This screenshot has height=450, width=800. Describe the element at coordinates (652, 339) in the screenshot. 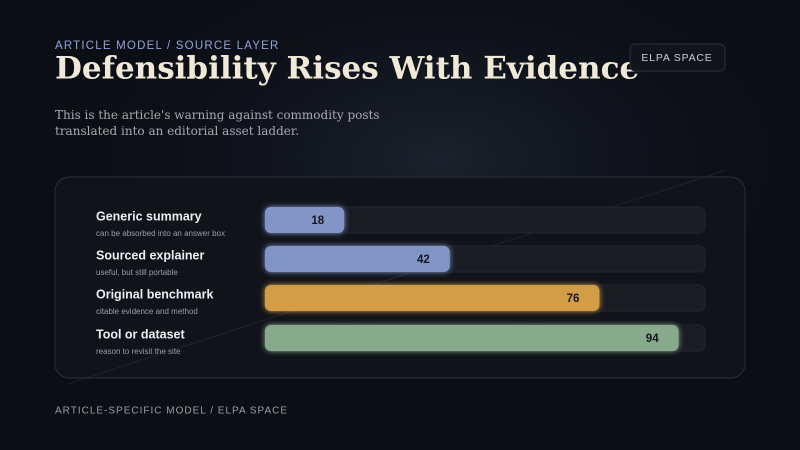

I see `value-label: 94` at that location.